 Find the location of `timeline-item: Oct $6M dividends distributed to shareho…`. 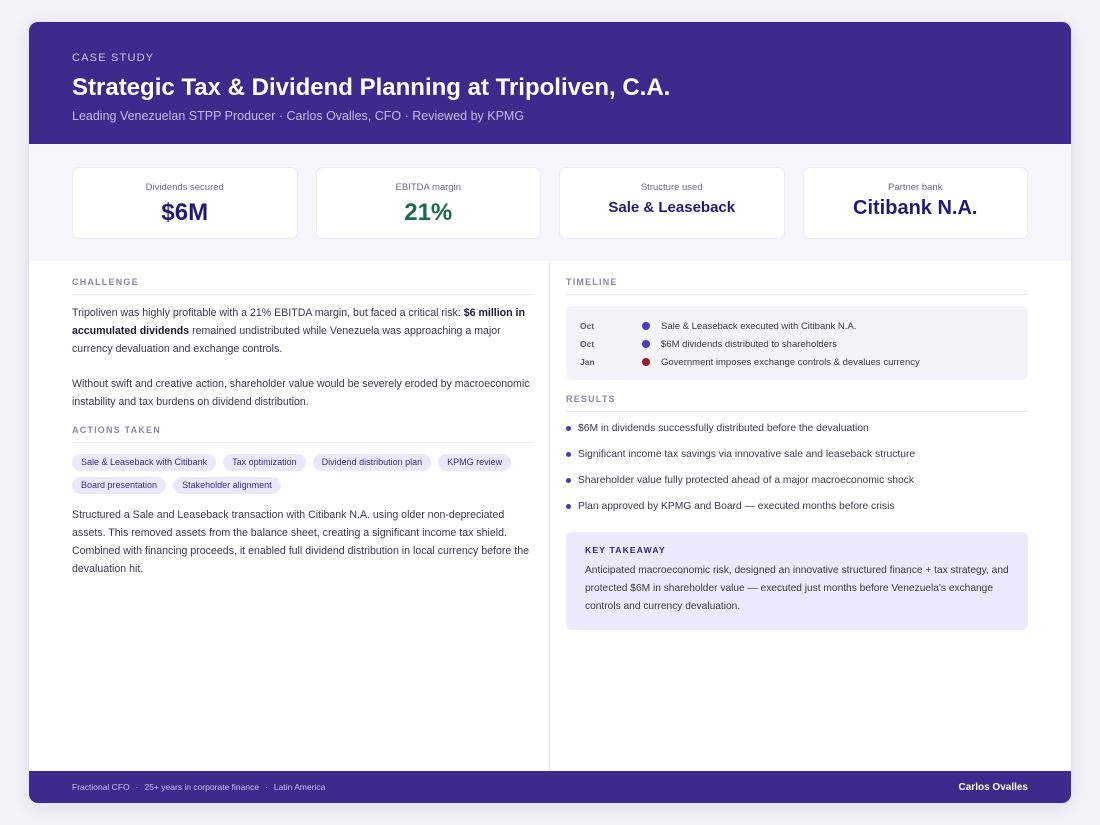

timeline-item: Oct $6M dividends distributed to shareho… is located at coordinates (797, 344).